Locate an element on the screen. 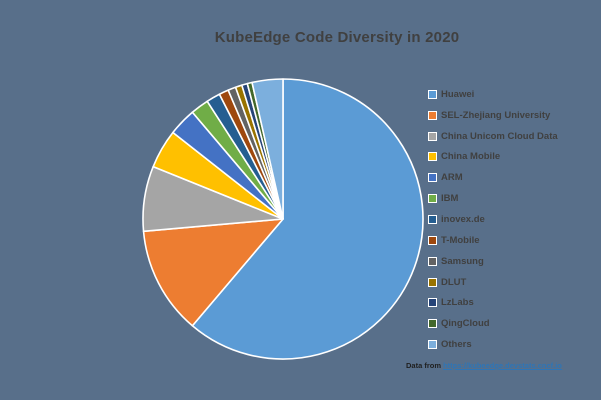  legend-item: SEL-Zhejiang University is located at coordinates (493, 115).